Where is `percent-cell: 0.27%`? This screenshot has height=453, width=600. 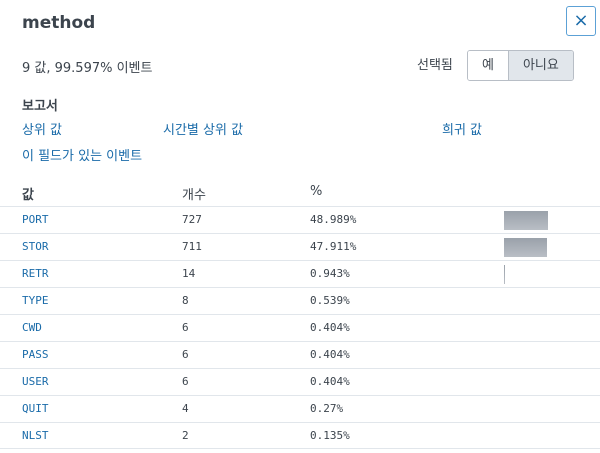 percent-cell: 0.27% is located at coordinates (327, 408).